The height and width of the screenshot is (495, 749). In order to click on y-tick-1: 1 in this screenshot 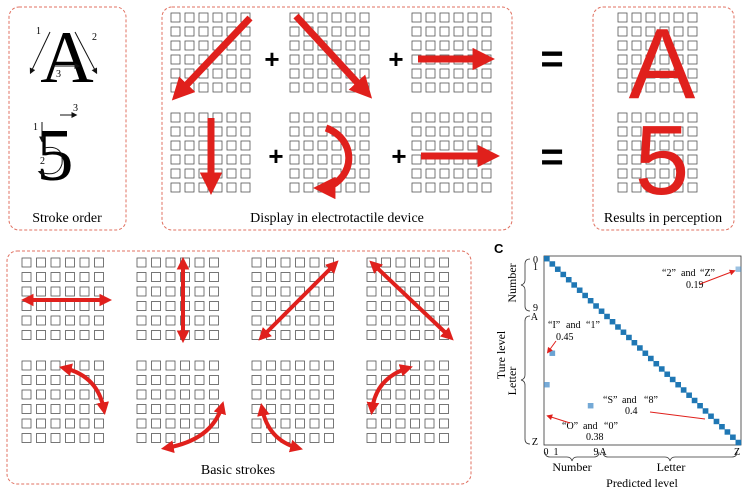, I will do `click(535, 267)`.